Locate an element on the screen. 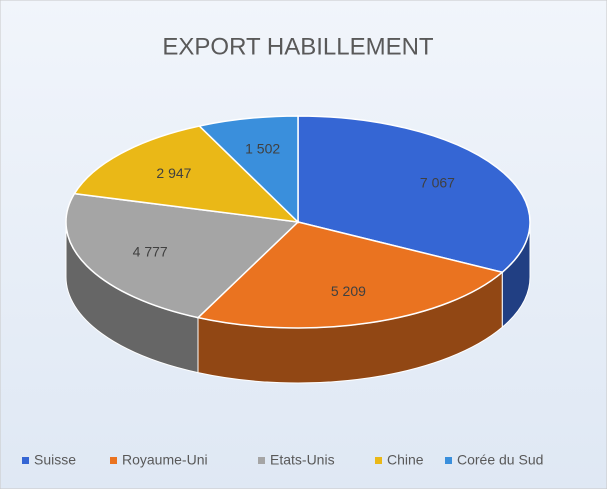 The width and height of the screenshot is (607, 494). legend-label: Suisse is located at coordinates (55, 460).